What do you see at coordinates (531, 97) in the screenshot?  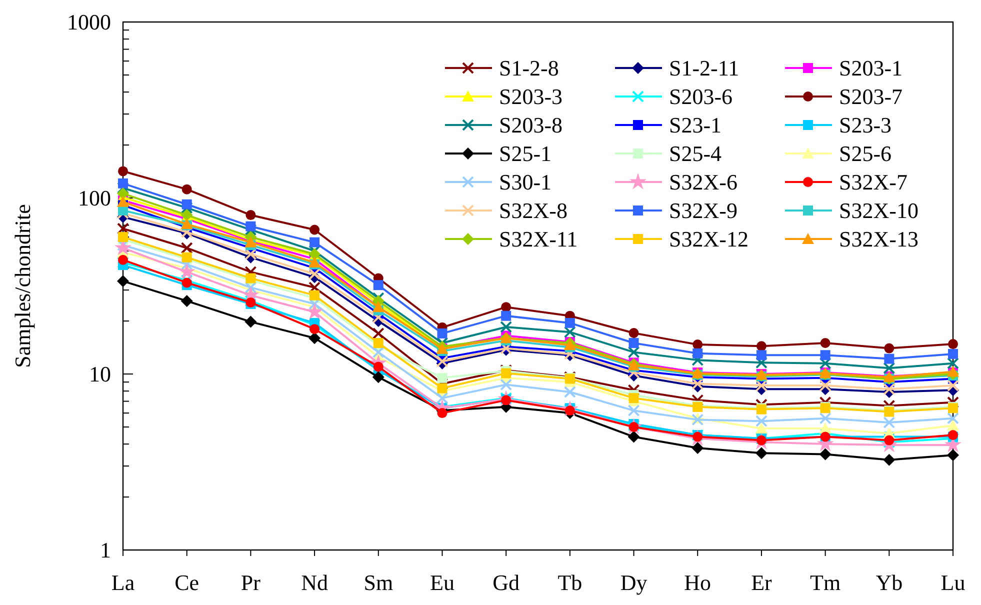 I see `legend-label: S203-3` at bounding box center [531, 97].